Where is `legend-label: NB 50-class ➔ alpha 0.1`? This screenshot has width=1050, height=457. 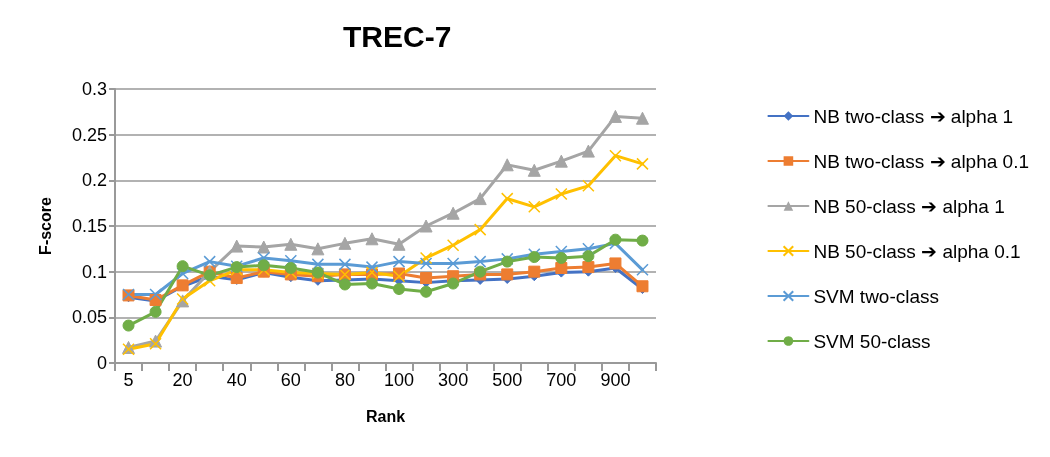 legend-label: NB 50-class ➔ alpha 0.1 is located at coordinates (917, 251).